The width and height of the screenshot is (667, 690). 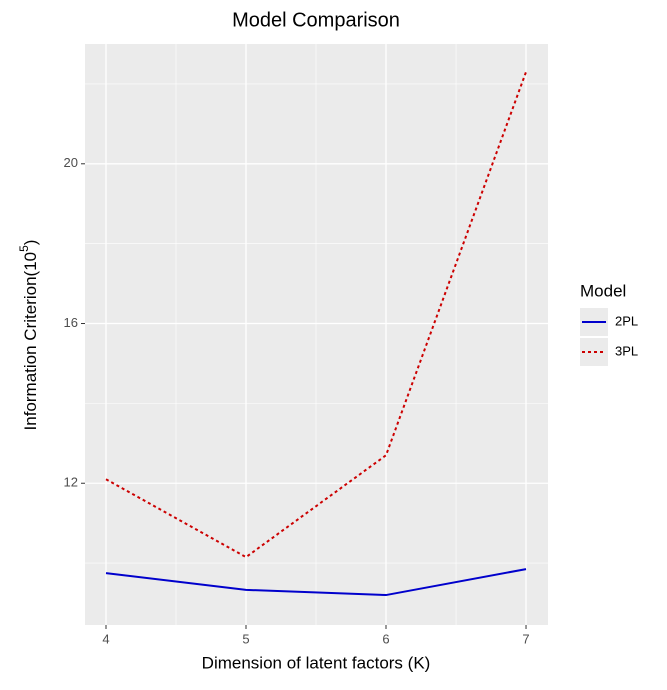 I want to click on y-tick-label: 20, so click(x=71, y=162).